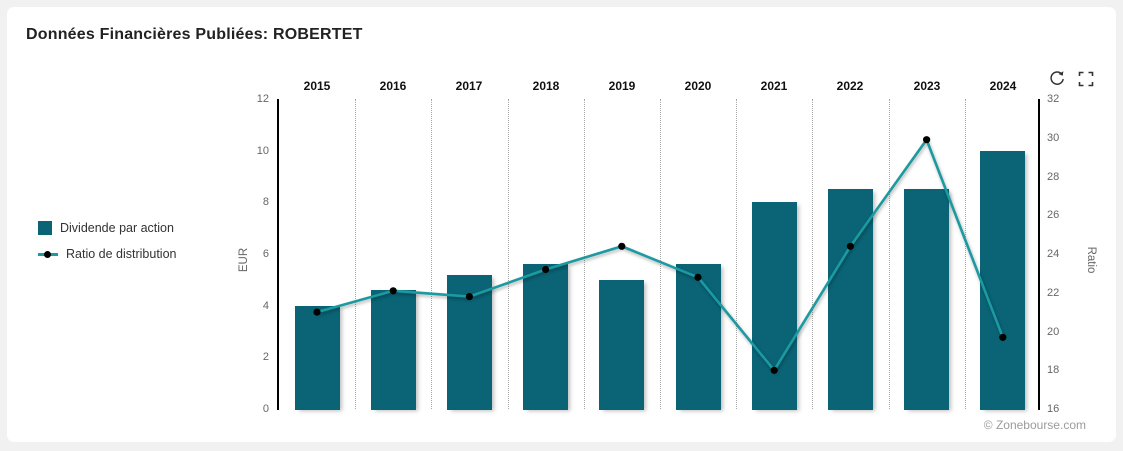 Image resolution: width=1123 pixels, height=451 pixels. What do you see at coordinates (1053, 293) in the screenshot?
I see `right-axis-tick-label: 22` at bounding box center [1053, 293].